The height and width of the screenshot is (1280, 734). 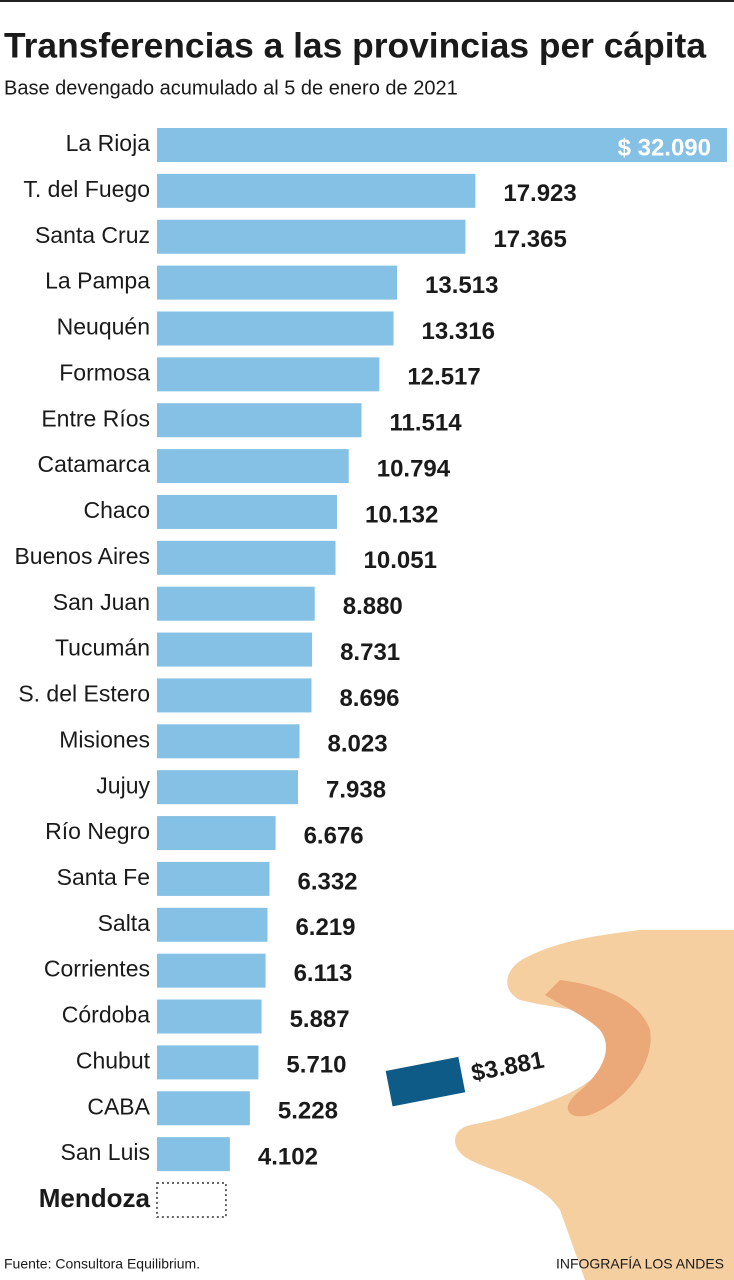 I want to click on category-label: La Rioja, so click(x=108, y=143).